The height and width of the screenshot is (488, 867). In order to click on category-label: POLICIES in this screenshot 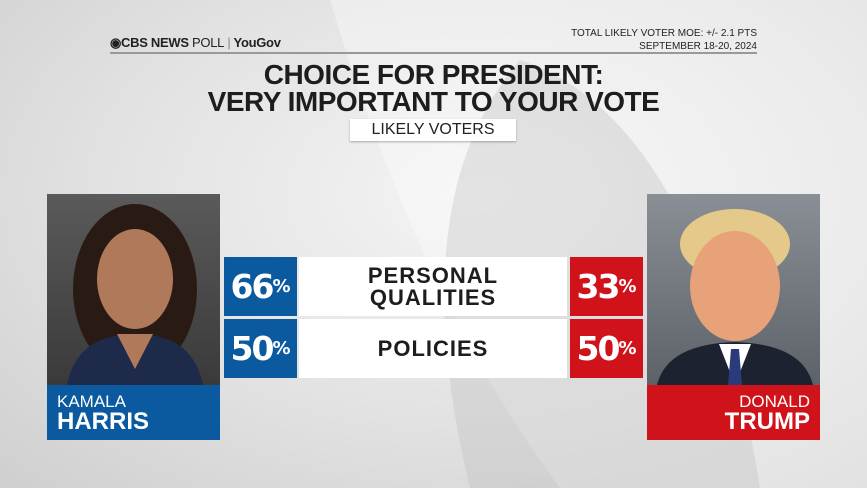, I will do `click(433, 348)`.